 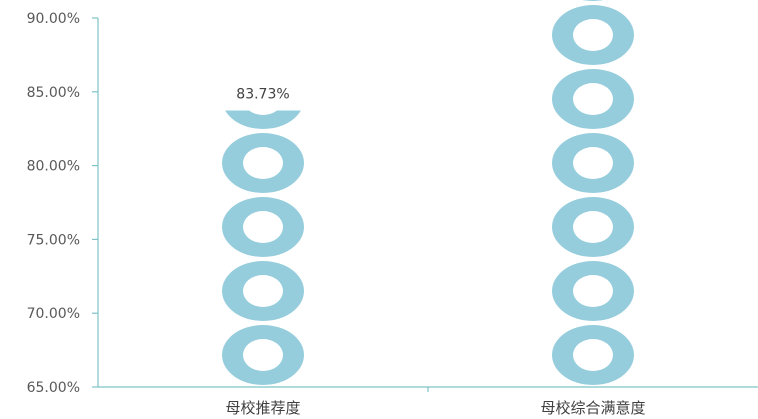 I want to click on y-tick-label: 90.00%, so click(x=53, y=19).